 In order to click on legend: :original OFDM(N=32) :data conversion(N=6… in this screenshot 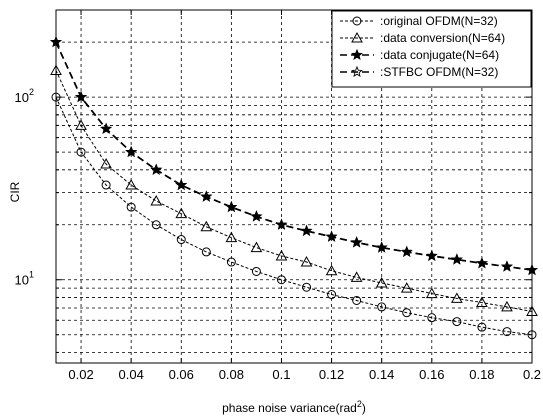, I will do `click(431, 49)`.